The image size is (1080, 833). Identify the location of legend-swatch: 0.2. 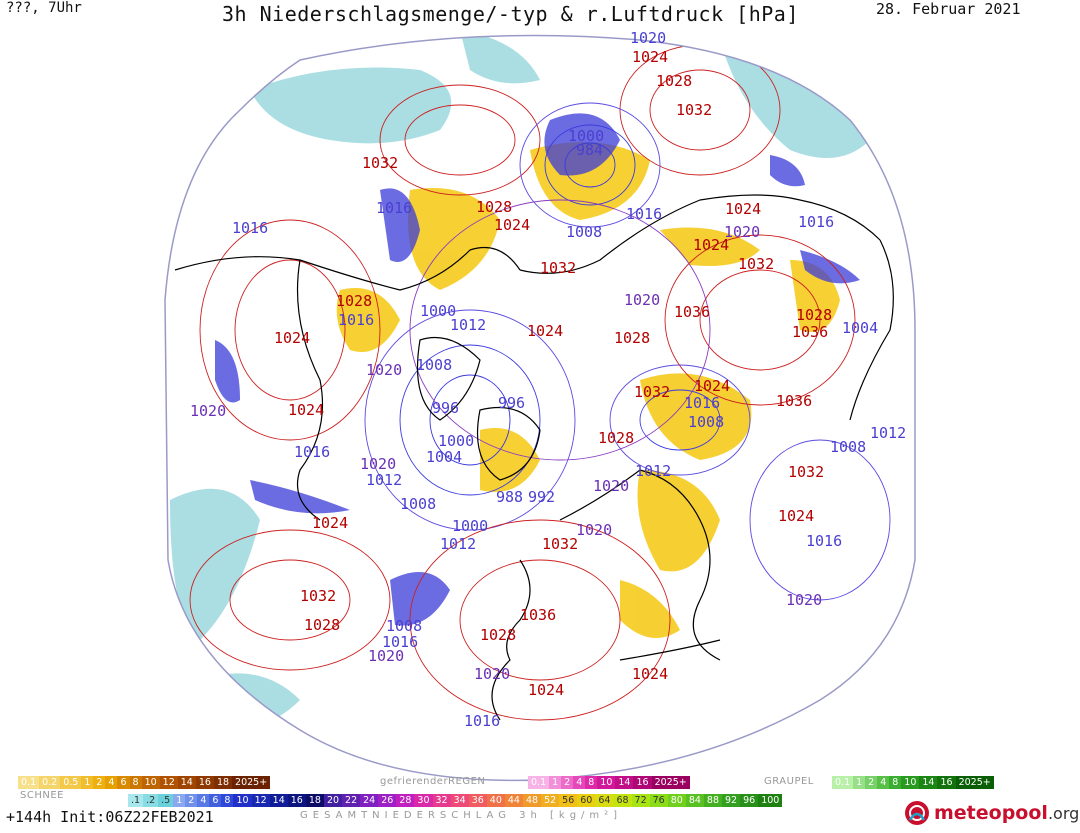
(50, 782).